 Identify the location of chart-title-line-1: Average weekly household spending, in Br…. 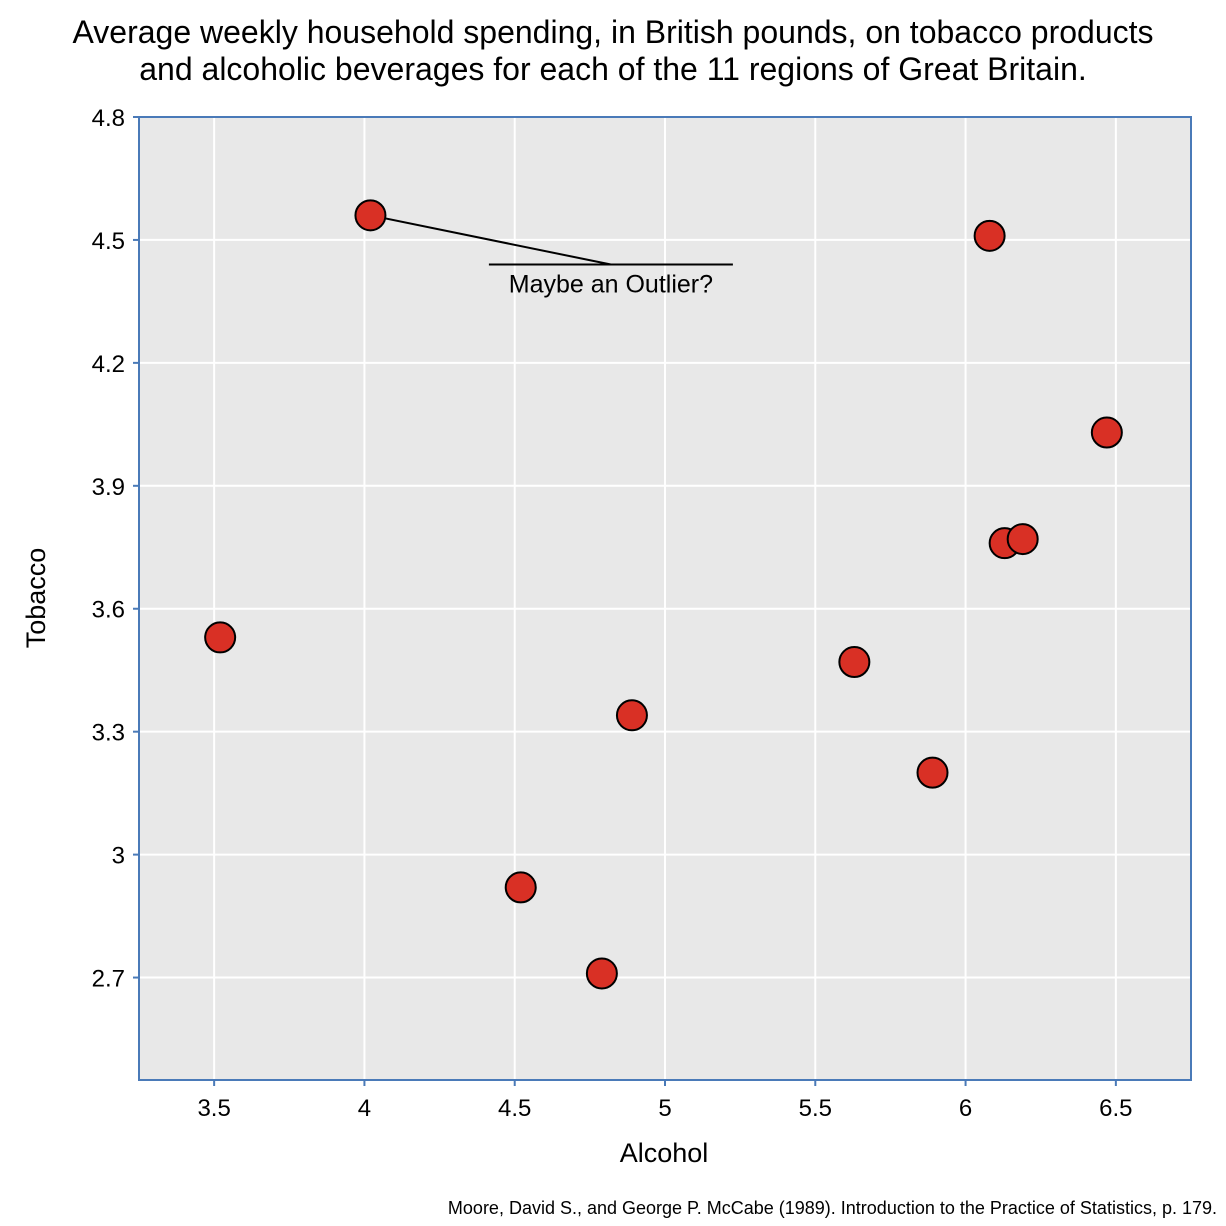
(613, 32).